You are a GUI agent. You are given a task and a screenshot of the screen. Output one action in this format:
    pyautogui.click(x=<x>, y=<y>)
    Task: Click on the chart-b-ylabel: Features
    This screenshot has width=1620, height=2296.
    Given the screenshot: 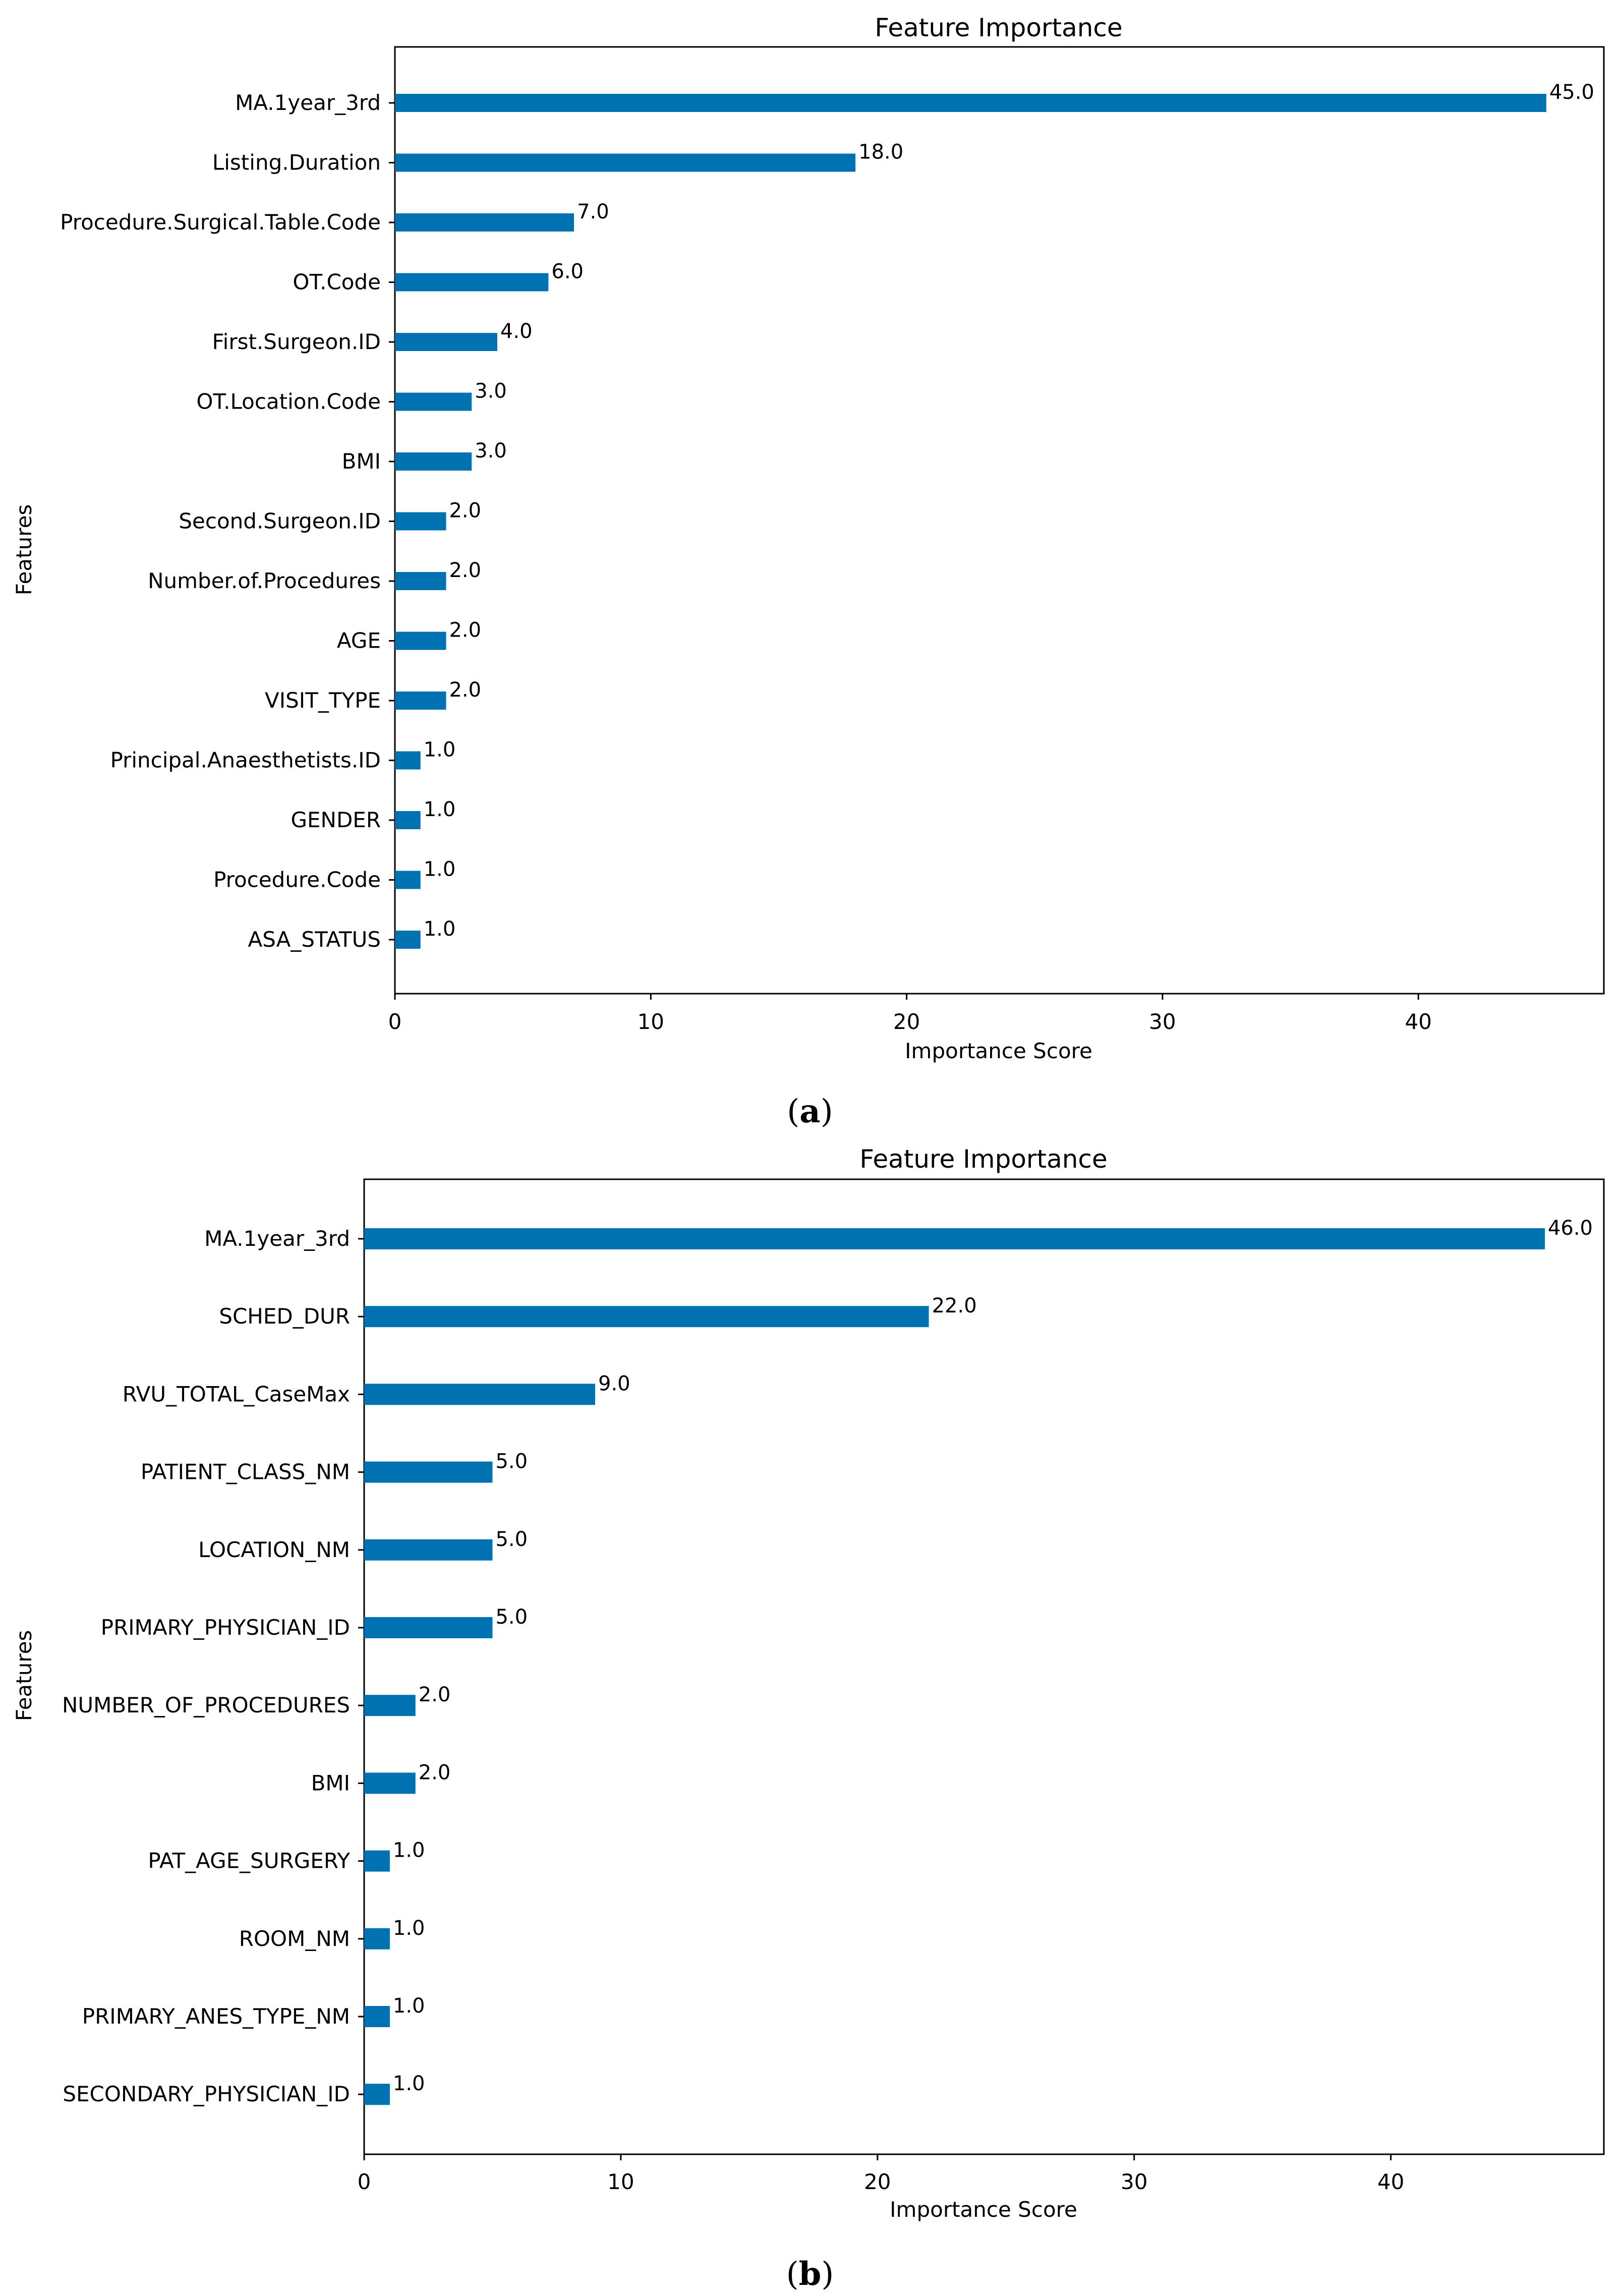 What is the action you would take?
    pyautogui.click(x=24, y=1675)
    